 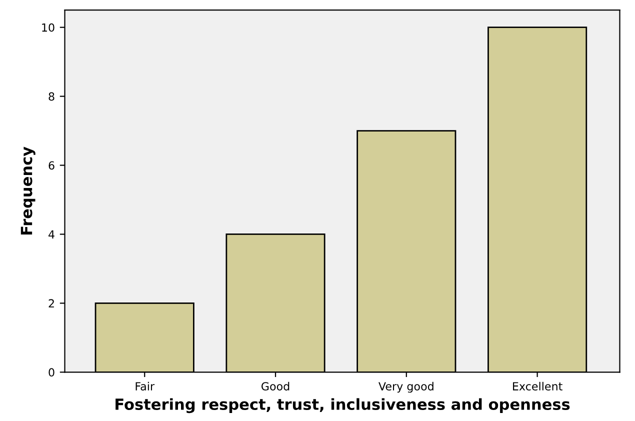 What do you see at coordinates (48, 27) in the screenshot?
I see `y-tick-label: 10` at bounding box center [48, 27].